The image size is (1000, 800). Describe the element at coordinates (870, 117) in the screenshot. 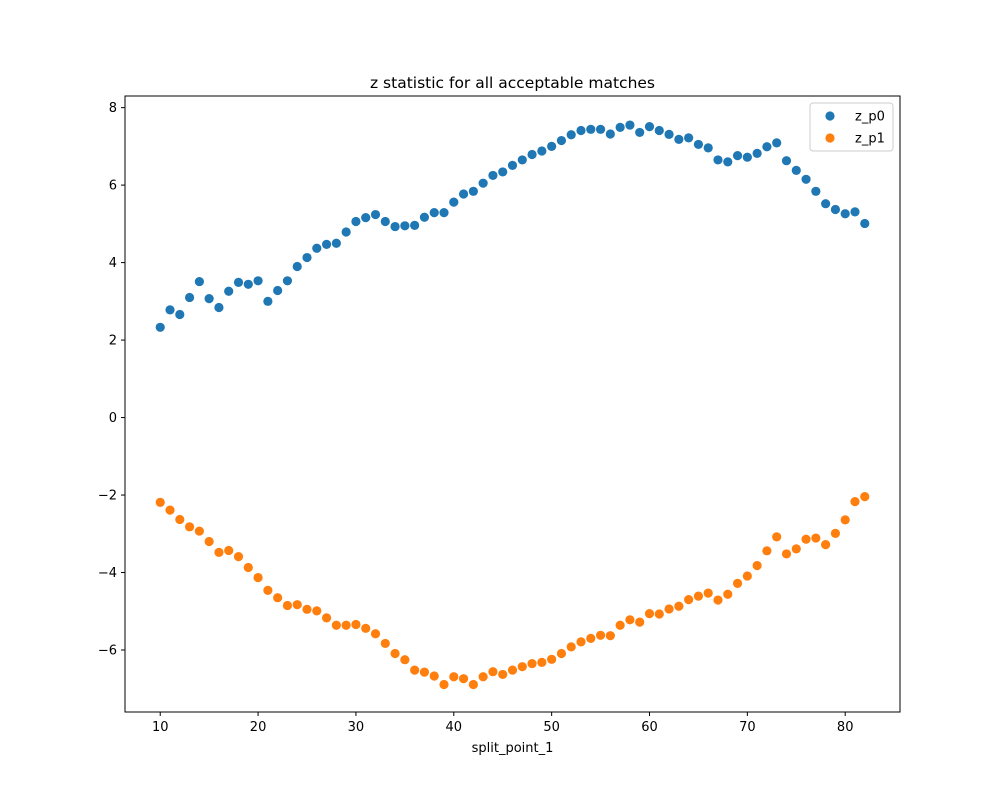

I see `legend-label-z_p0: z_p0` at that location.